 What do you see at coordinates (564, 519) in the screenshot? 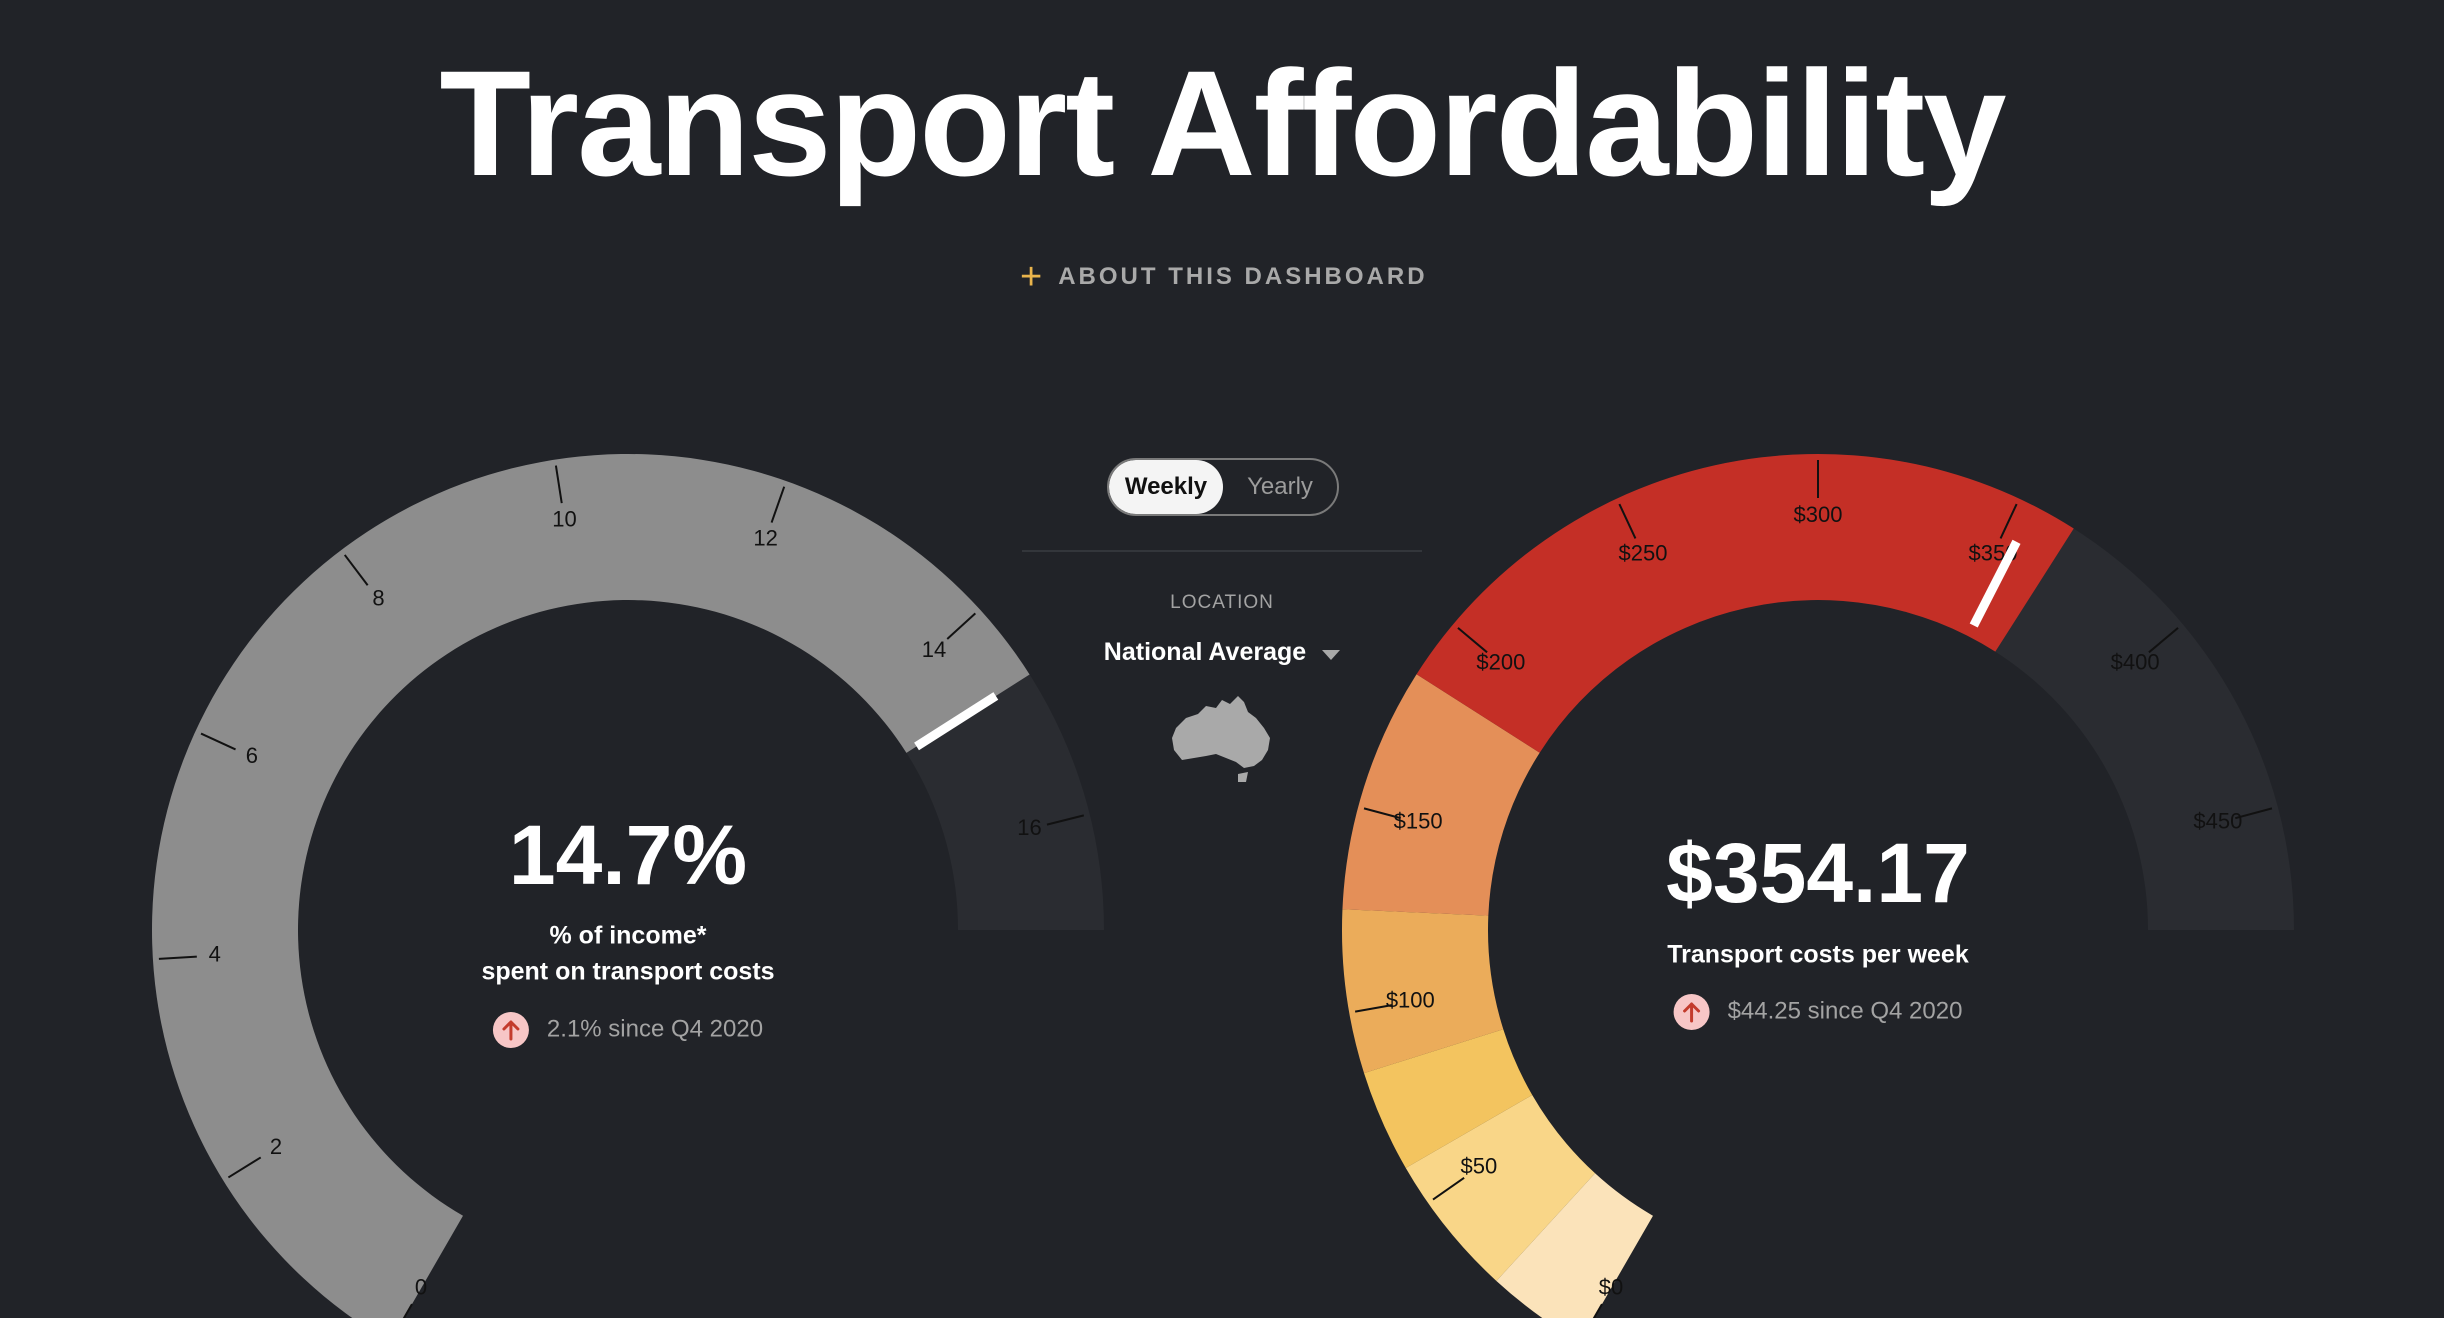
I see `gauge-tick-label: 10` at bounding box center [564, 519].